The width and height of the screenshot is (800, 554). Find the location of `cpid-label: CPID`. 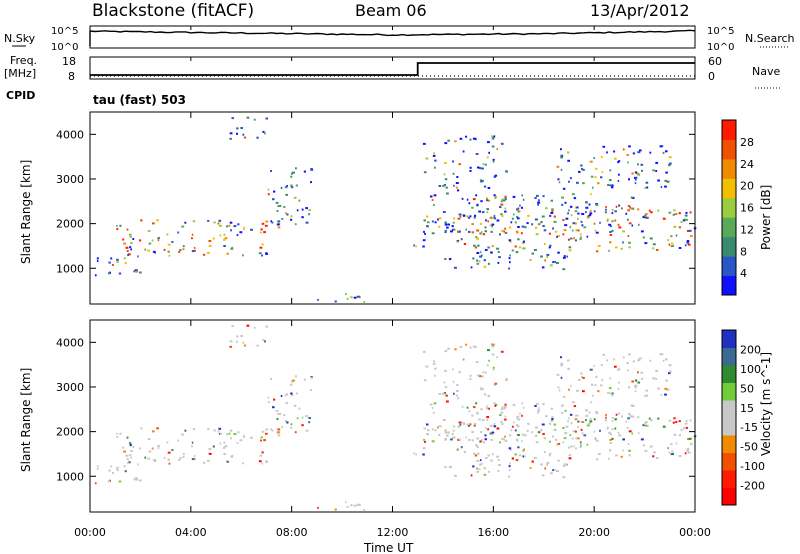

cpid-label: CPID is located at coordinates (20, 95).